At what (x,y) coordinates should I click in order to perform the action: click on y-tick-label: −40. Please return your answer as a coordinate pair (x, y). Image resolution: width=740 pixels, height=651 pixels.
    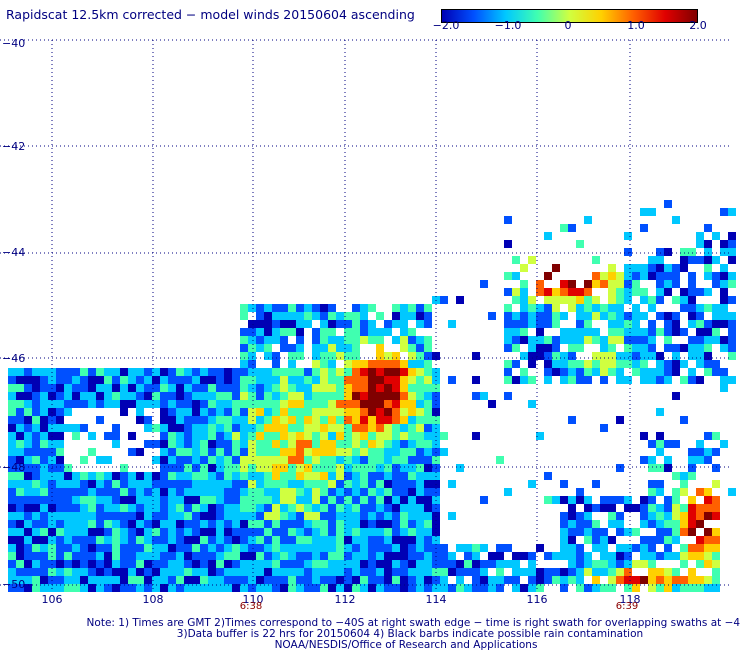
    Looking at the image, I should click on (13, 43).